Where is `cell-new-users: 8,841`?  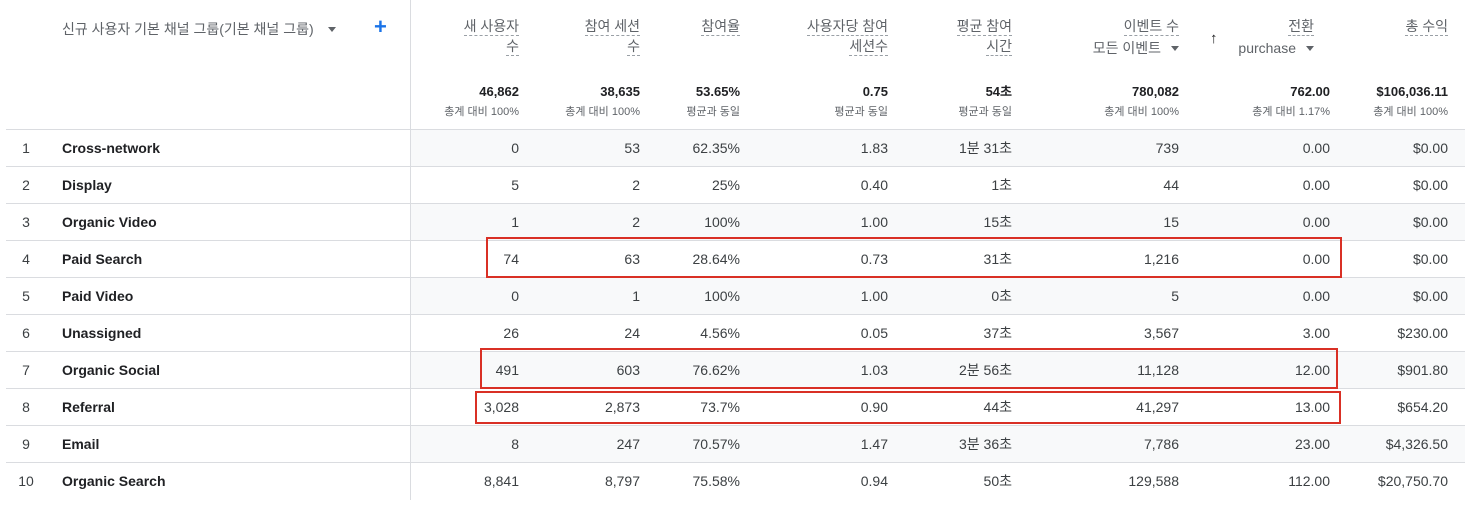
cell-new-users: 8,841 is located at coordinates (501, 481).